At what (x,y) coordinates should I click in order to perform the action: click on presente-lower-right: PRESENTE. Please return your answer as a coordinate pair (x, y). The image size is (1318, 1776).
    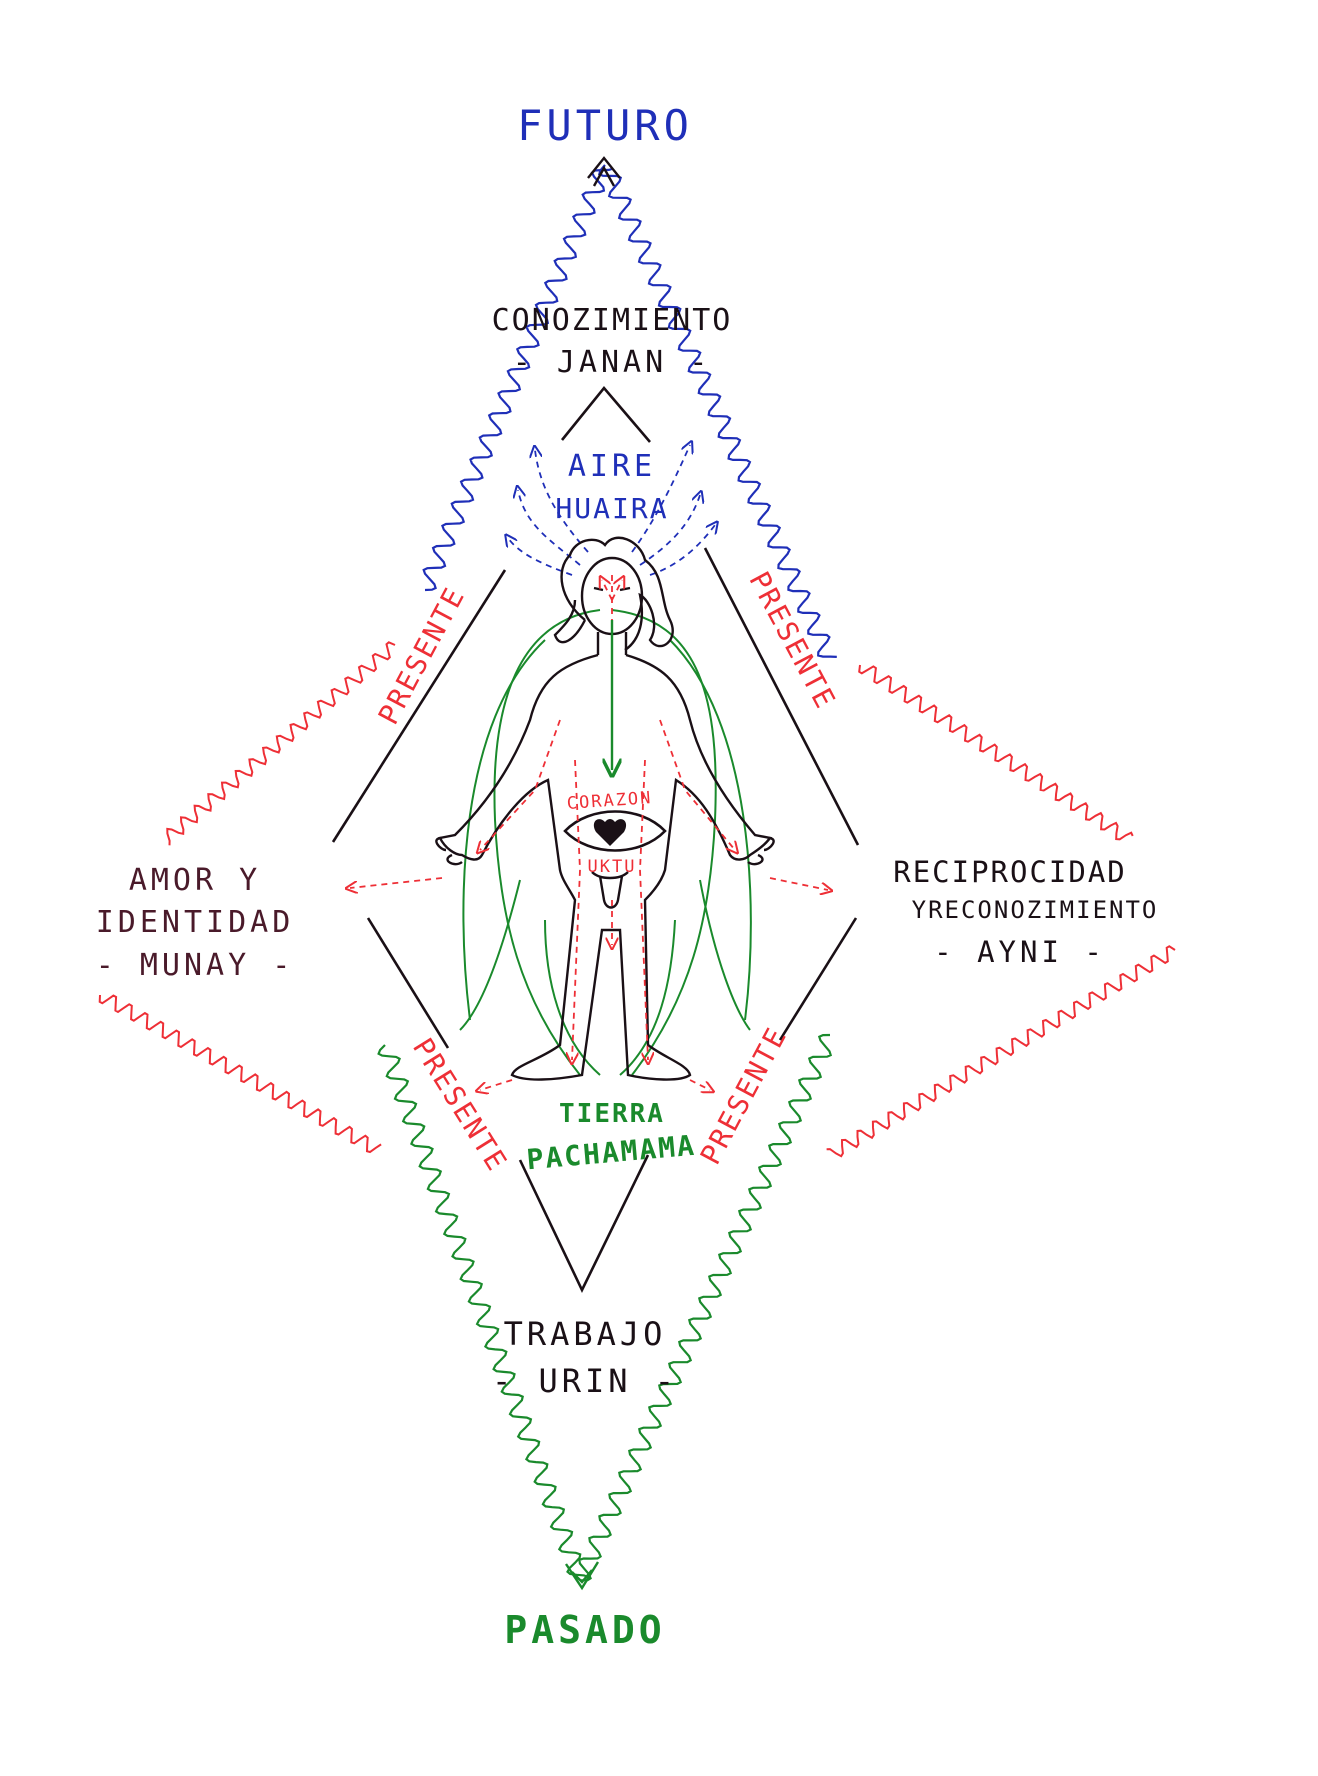
    Looking at the image, I should click on (744, 1095).